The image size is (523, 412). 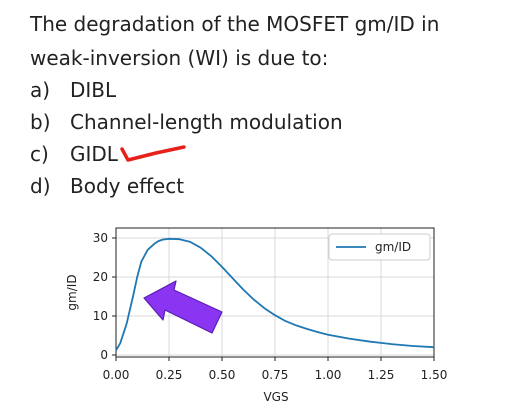 I want to click on x-tick-label: 0.75, so click(x=275, y=375).